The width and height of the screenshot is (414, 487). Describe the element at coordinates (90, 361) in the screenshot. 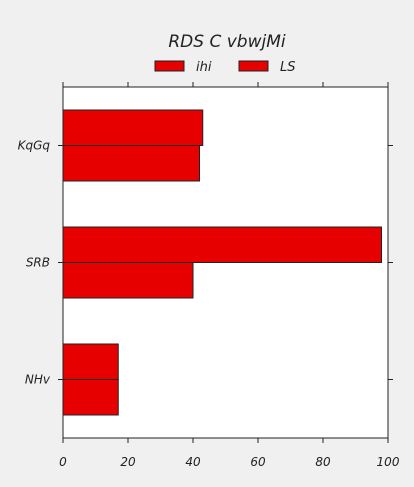

I see `bar-ihi-nhv` at that location.